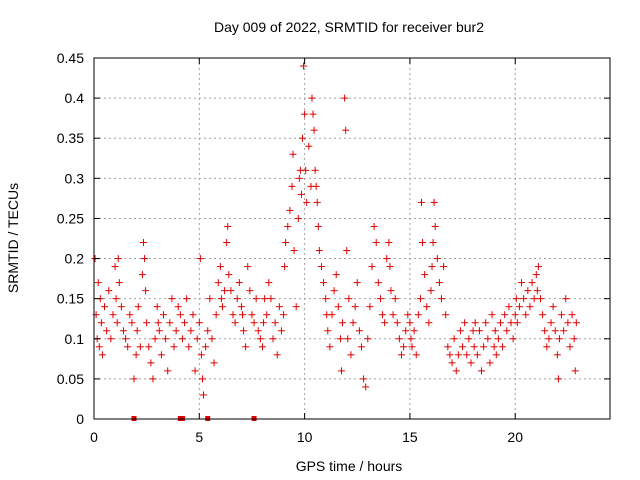  I want to click on y-tick-label: 0.4, so click(75, 98).